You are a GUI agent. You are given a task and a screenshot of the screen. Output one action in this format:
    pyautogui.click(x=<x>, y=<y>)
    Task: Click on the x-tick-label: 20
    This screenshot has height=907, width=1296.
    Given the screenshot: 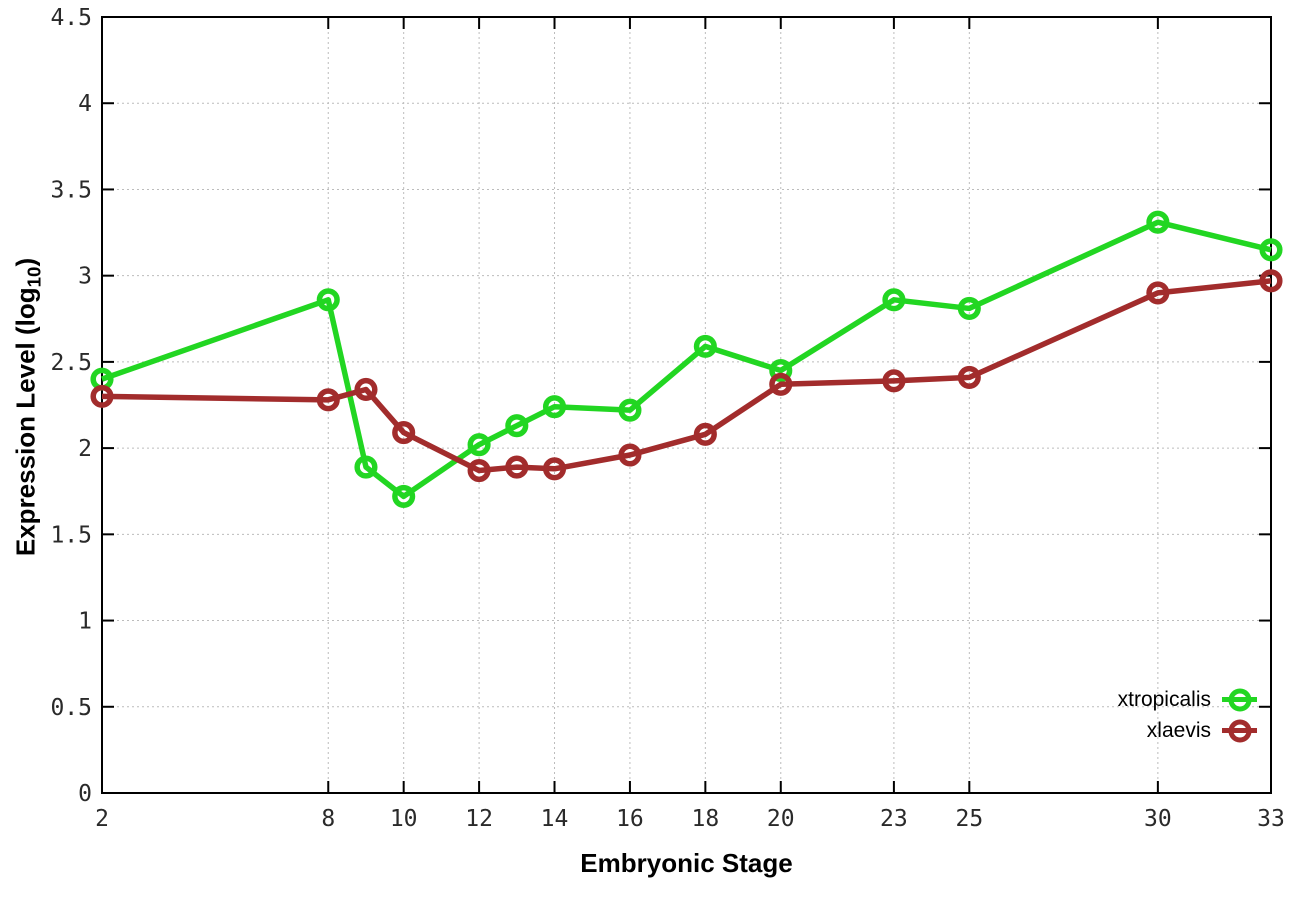 What is the action you would take?
    pyautogui.click(x=781, y=819)
    